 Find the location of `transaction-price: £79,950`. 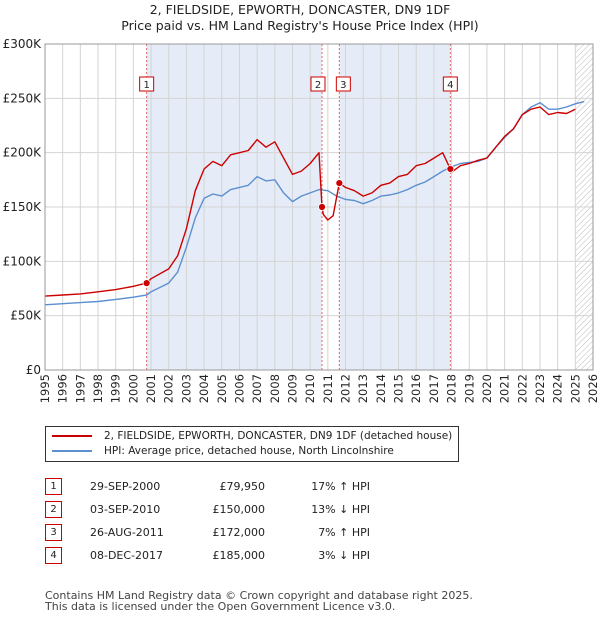

transaction-price: £79,950 is located at coordinates (242, 486).